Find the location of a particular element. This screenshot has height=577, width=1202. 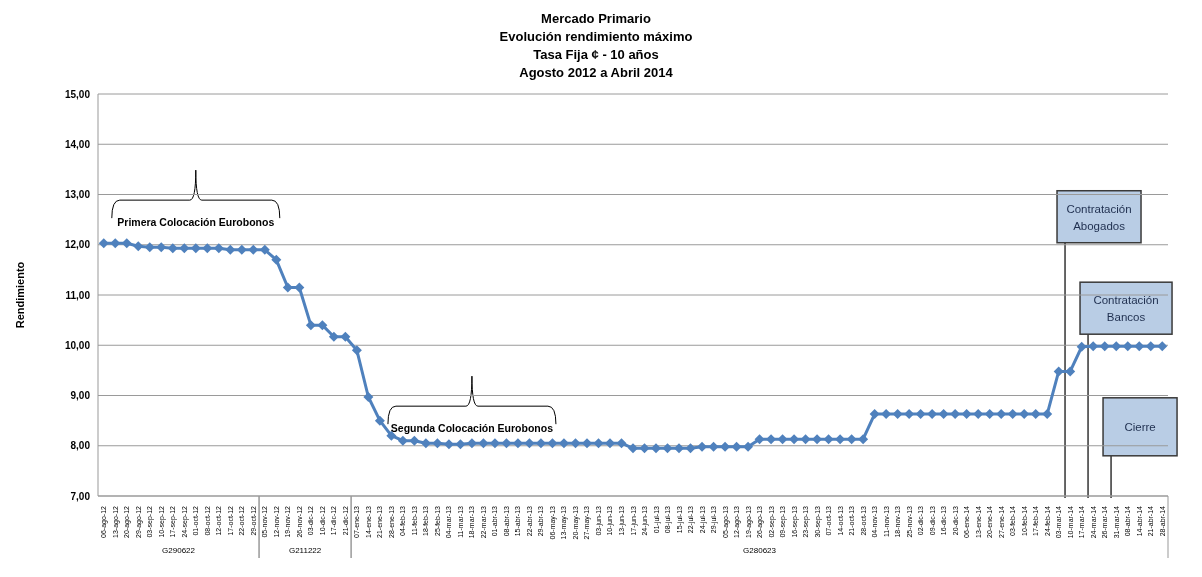

y-tick-label: 11,00 is located at coordinates (78, 295).